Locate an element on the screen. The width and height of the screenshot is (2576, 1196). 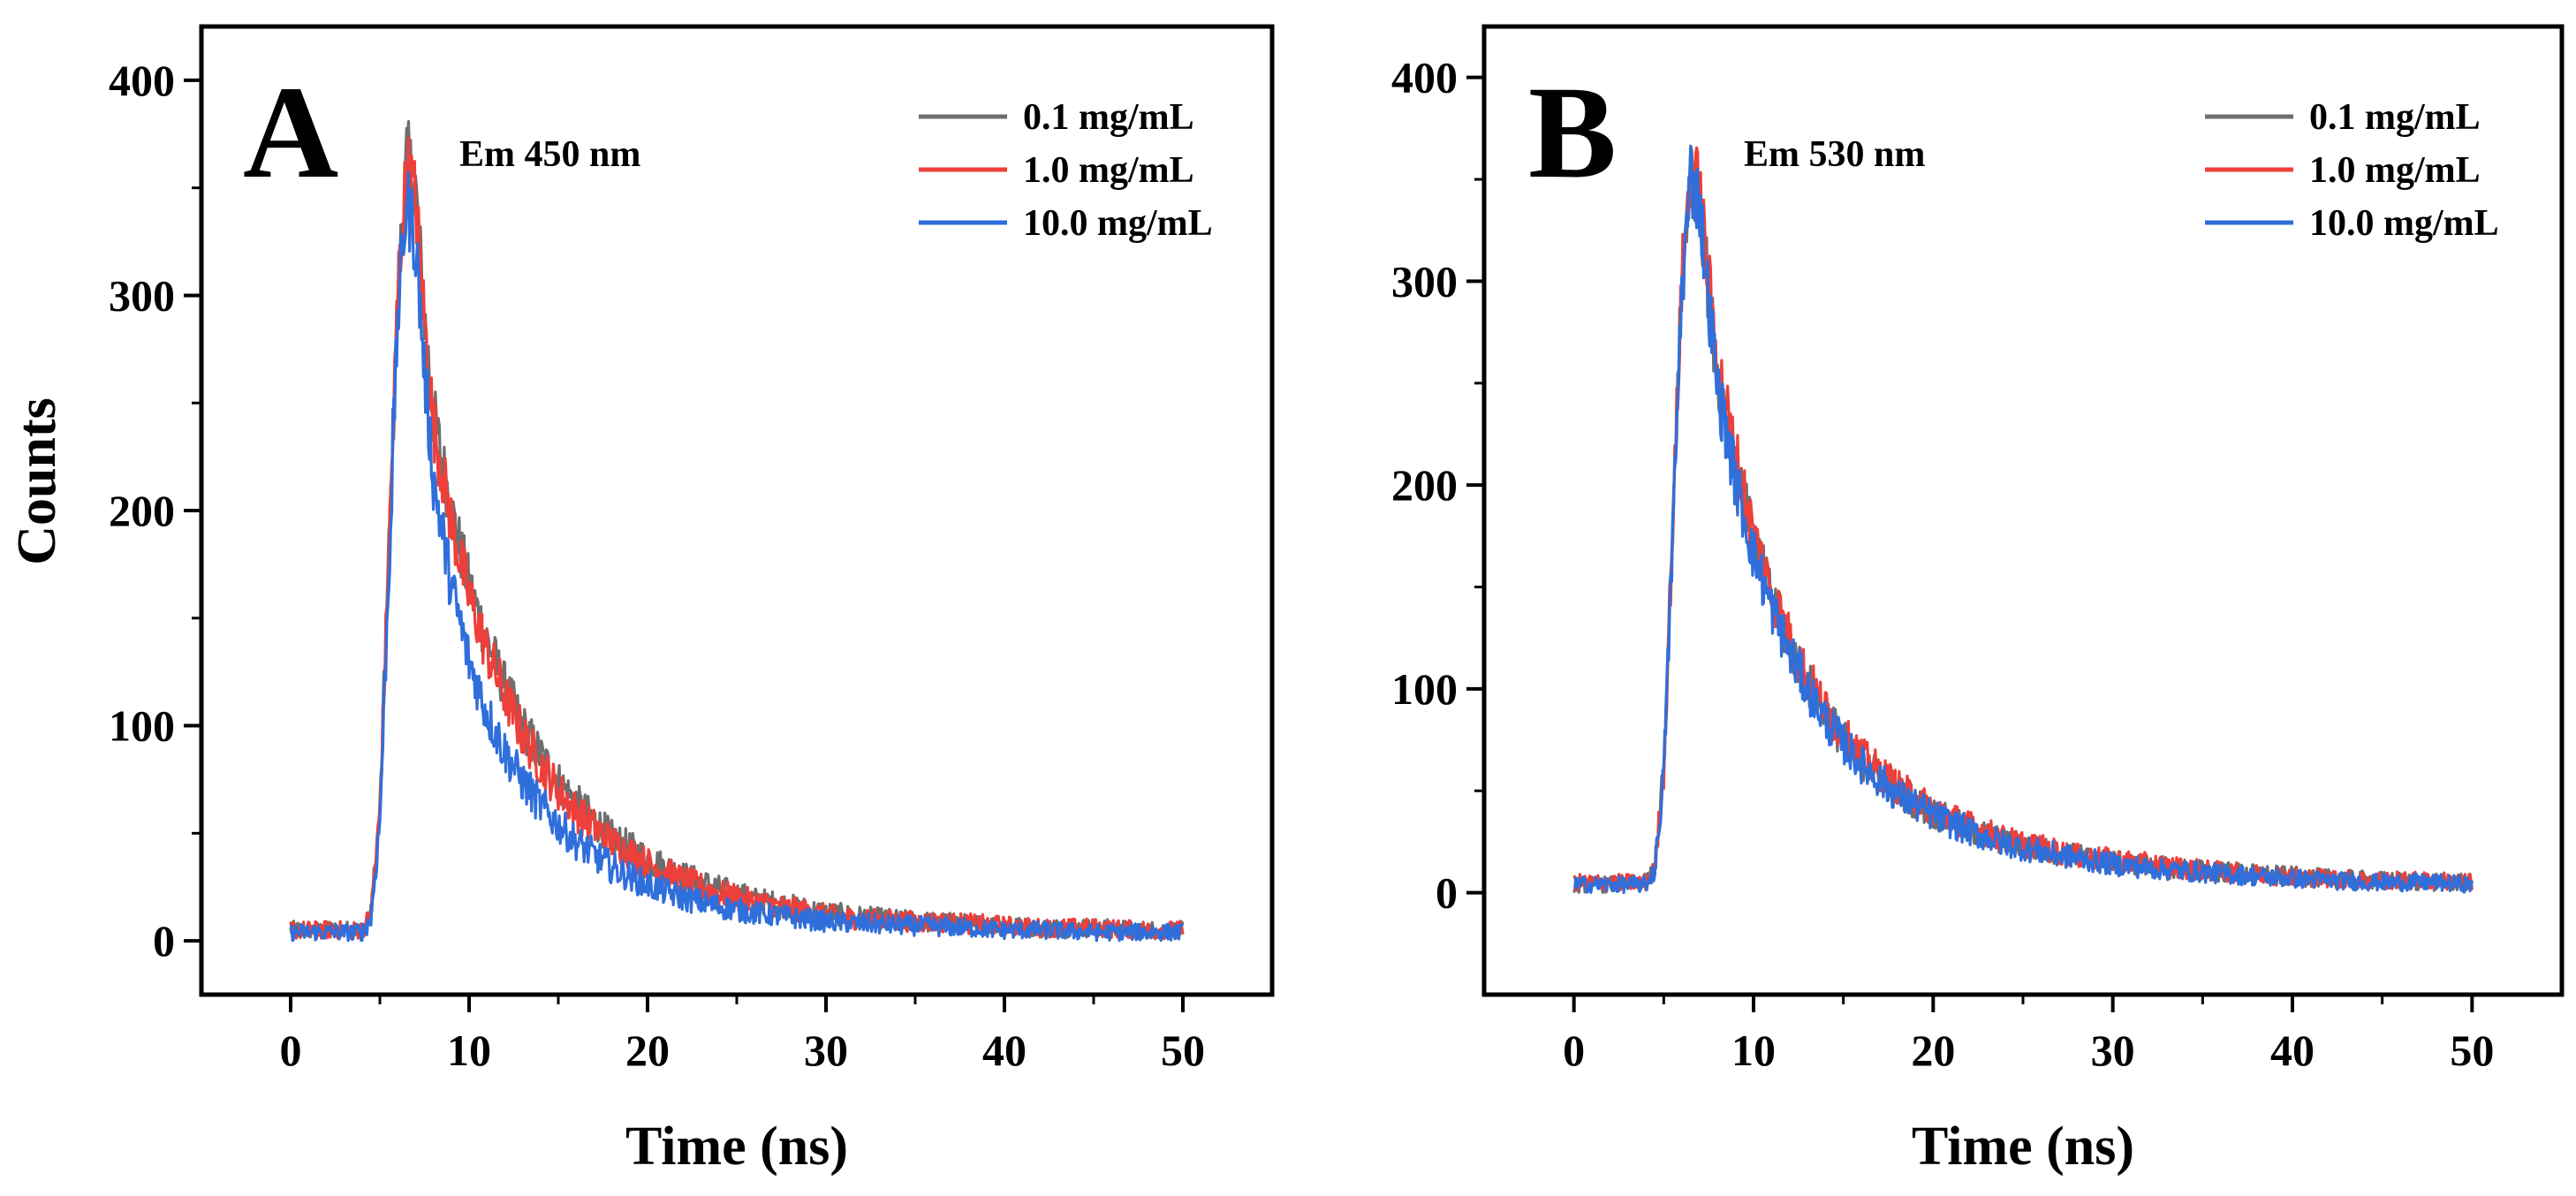
panel-letter: A is located at coordinates (291, 133).